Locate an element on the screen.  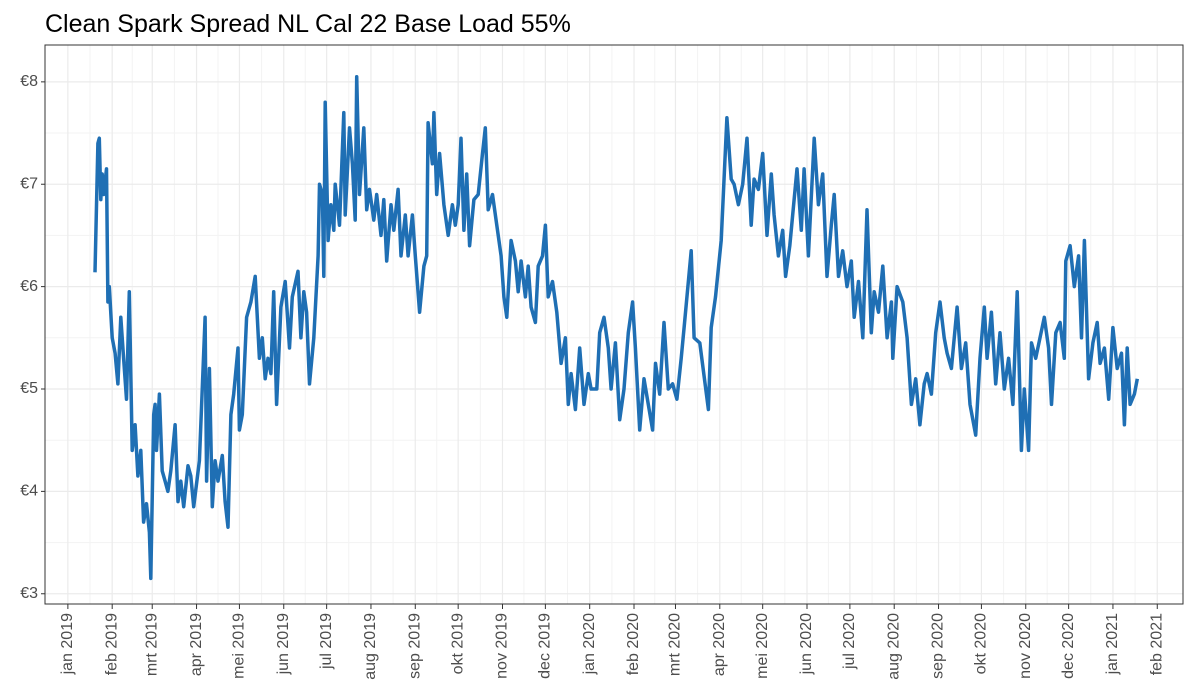
x-tick-label: jan 2019 is located at coordinates (67, 644).